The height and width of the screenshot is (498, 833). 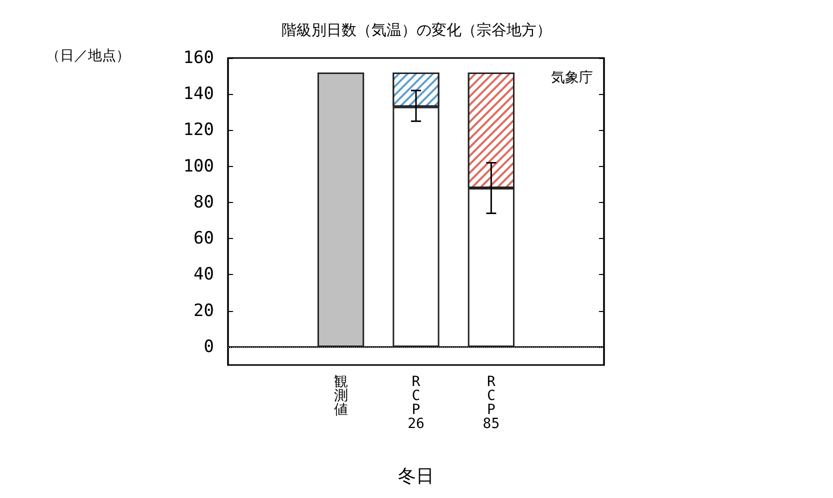 I want to click on y-tick-label: 160, so click(x=198, y=58).